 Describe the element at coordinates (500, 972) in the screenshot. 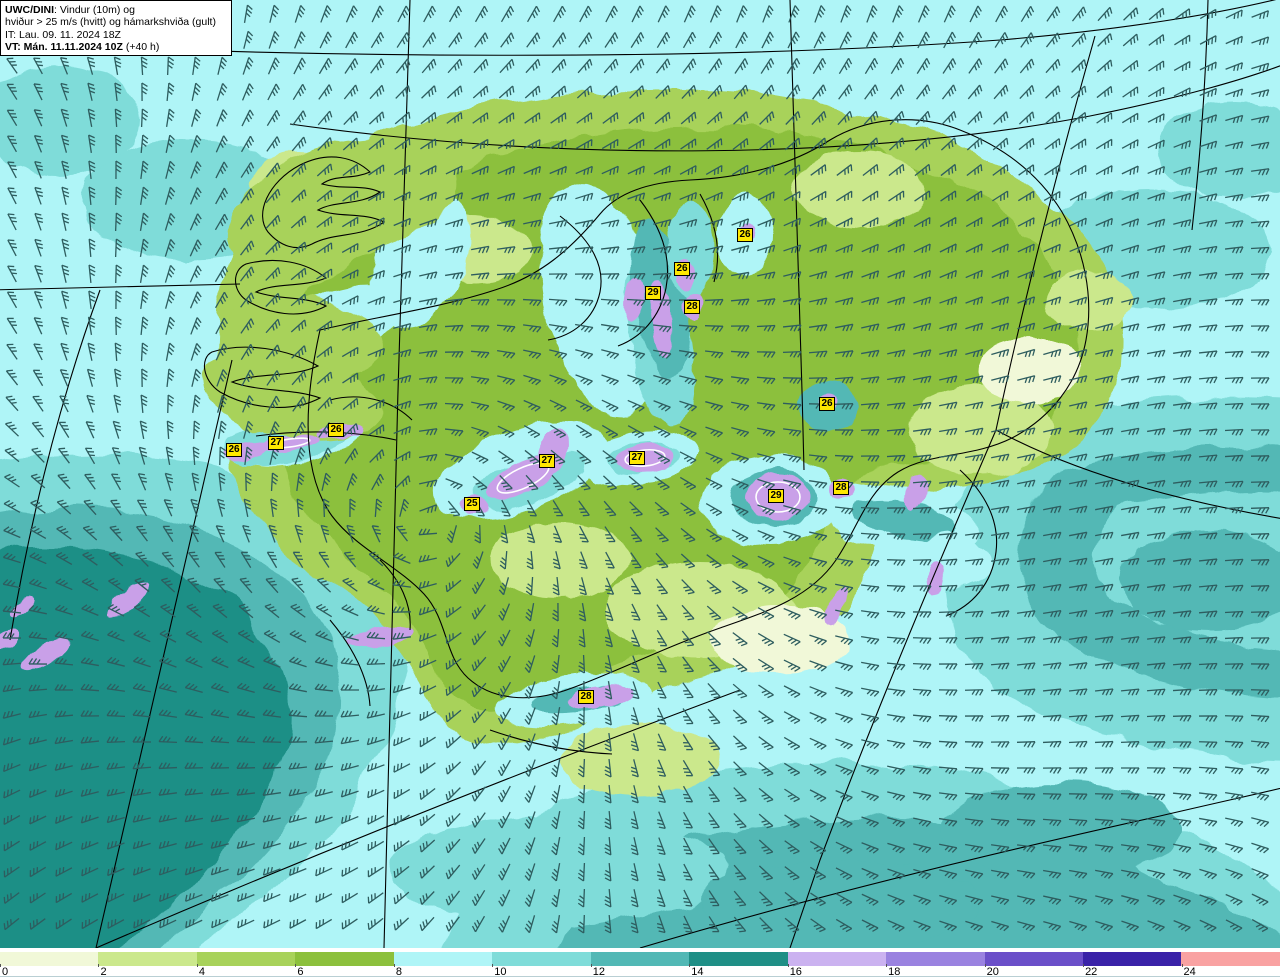

I see `colorbar-tick-10: 10` at that location.